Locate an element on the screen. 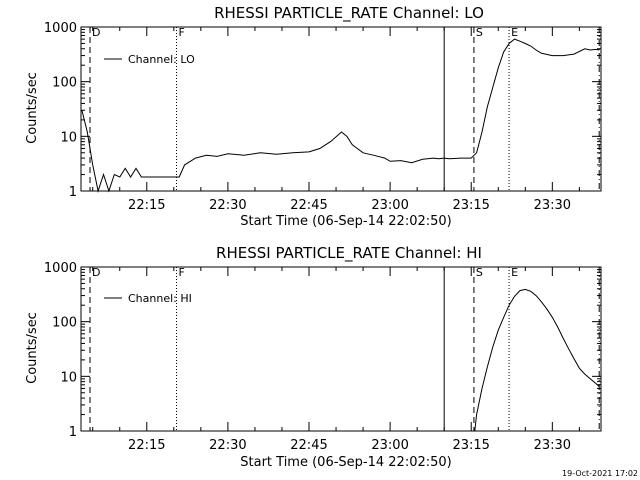  legend-label: Channel: HI is located at coordinates (160, 298).